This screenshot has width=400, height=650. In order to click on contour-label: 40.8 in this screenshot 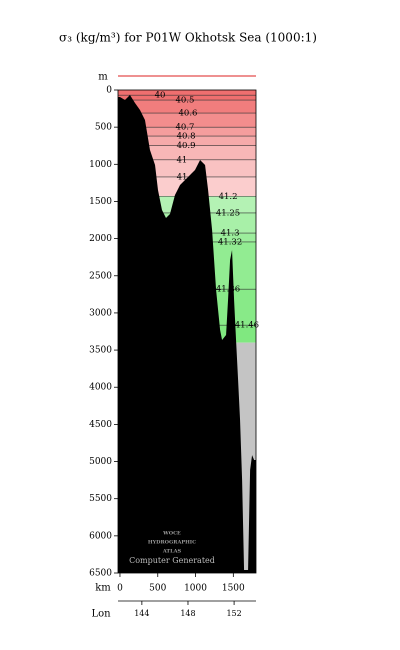, I will do `click(186, 137)`.